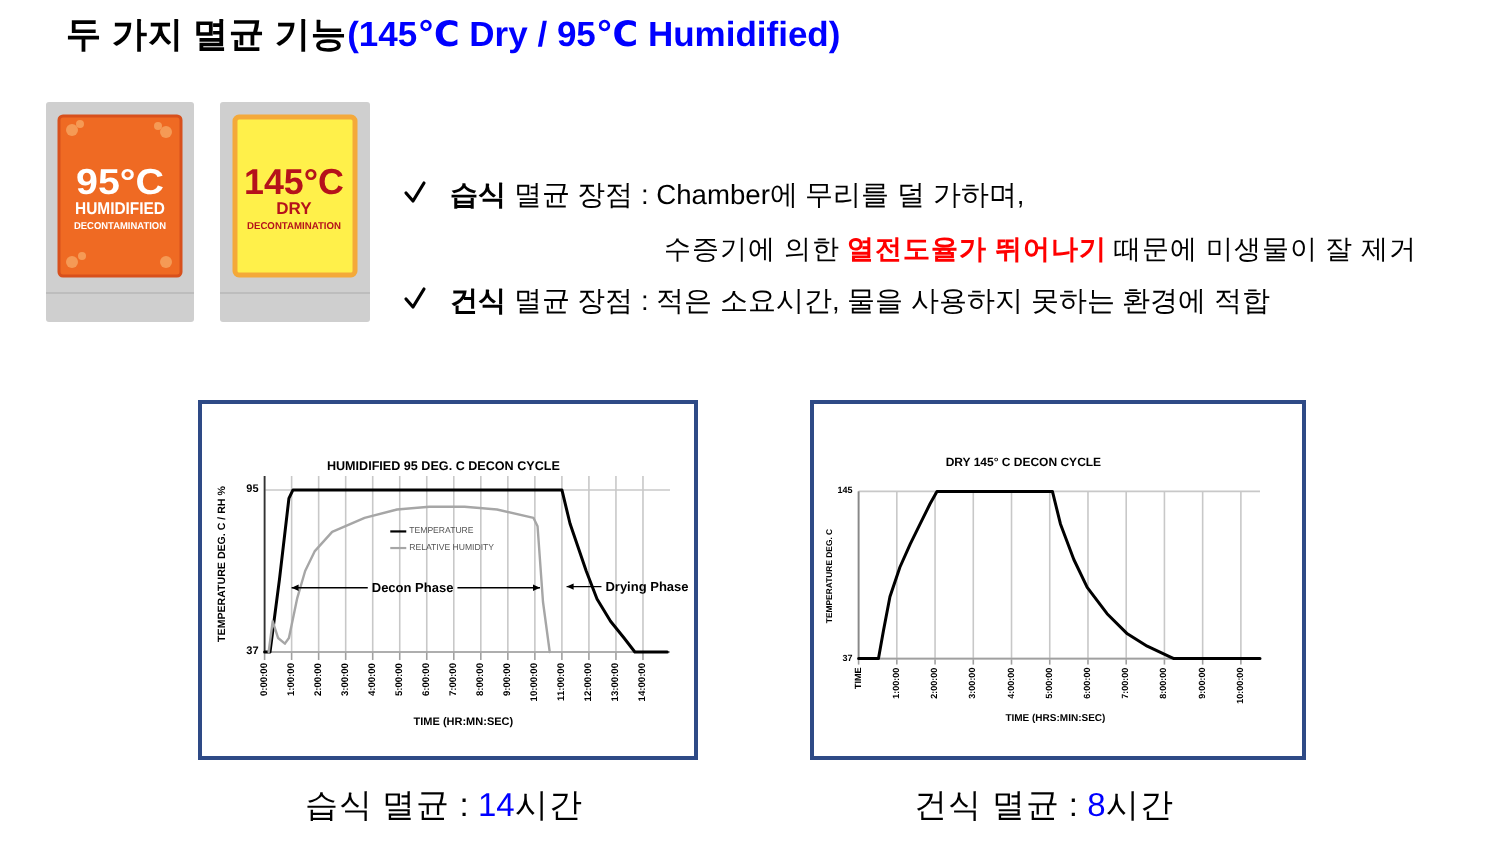  What do you see at coordinates (1044, 806) in the screenshot?
I see `caption: 건식 멸균 : 8시간` at bounding box center [1044, 806].